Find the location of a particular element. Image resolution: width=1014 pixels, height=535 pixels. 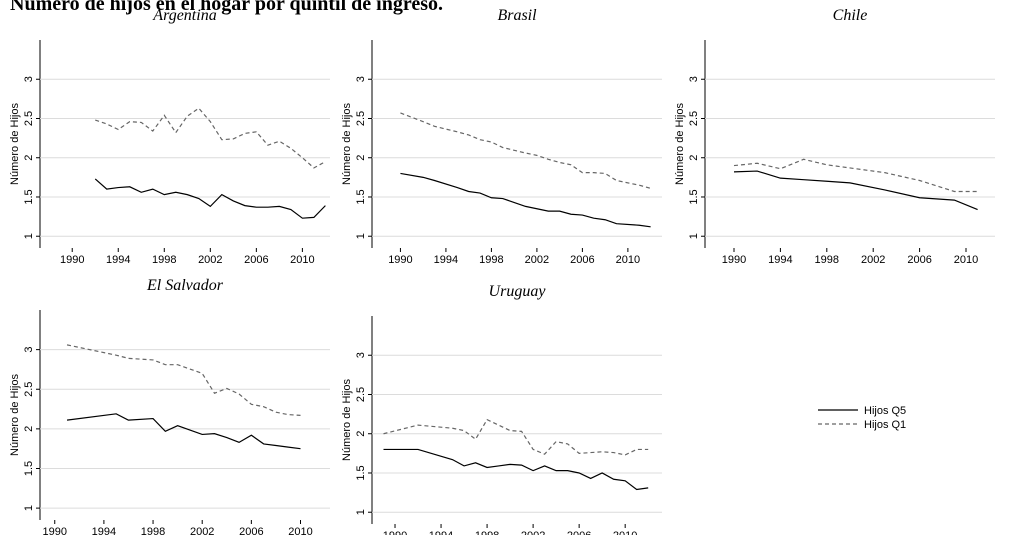

panel-title: Brasil is located at coordinates (517, 15).